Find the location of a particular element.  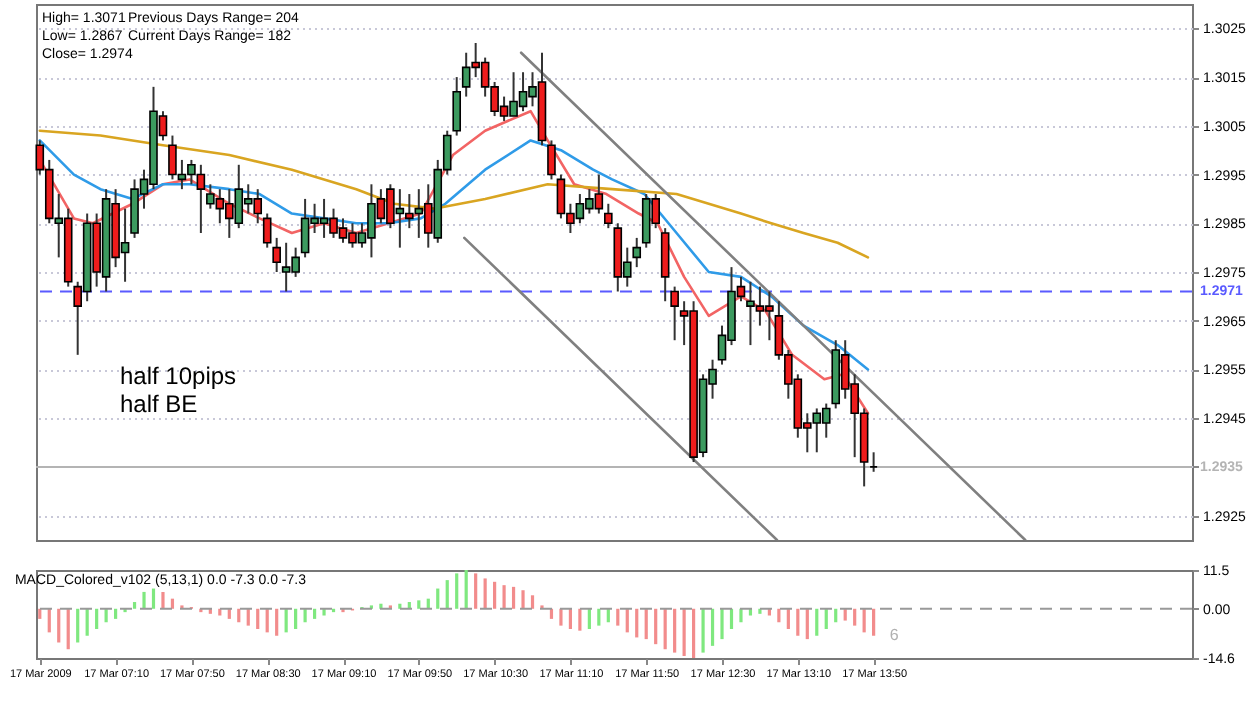

annotation: half 10pips is located at coordinates (178, 376).